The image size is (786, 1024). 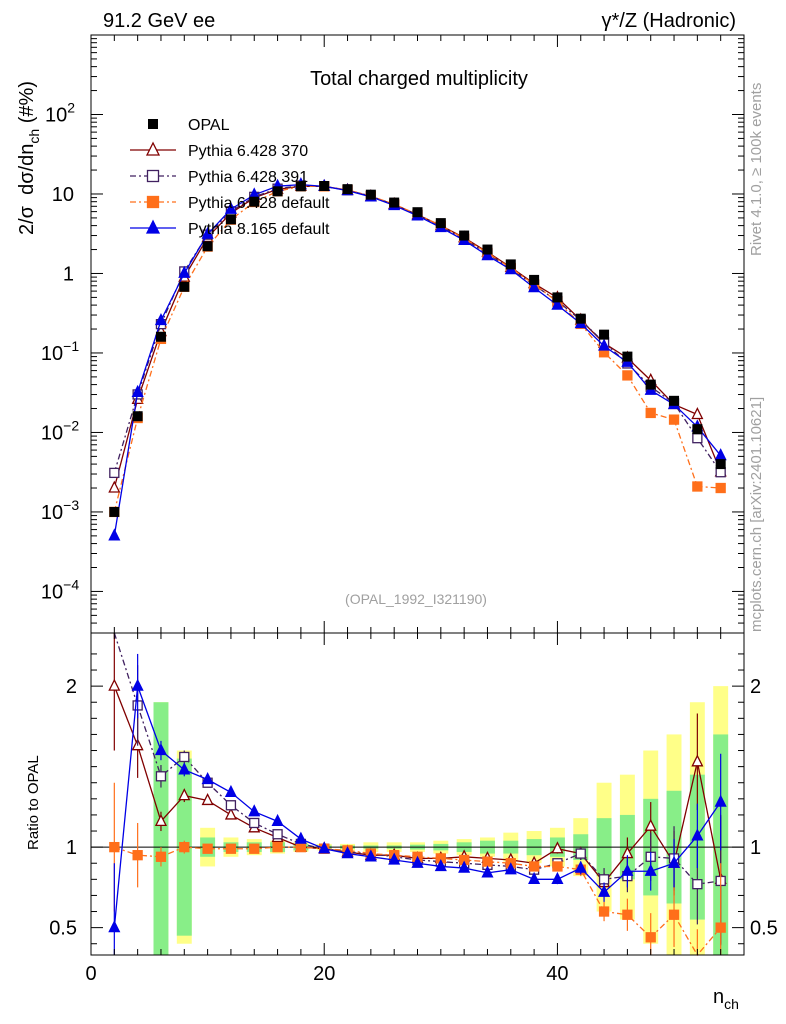 What do you see at coordinates (230, 203) in the screenshot?
I see `legend-item: Pythia 6.428 default` at bounding box center [230, 203].